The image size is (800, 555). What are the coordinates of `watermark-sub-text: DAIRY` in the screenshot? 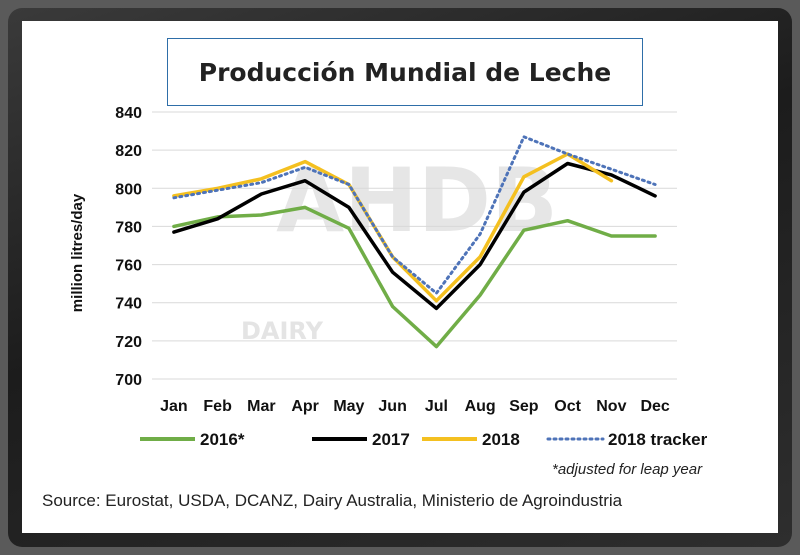 It's located at (282, 331).